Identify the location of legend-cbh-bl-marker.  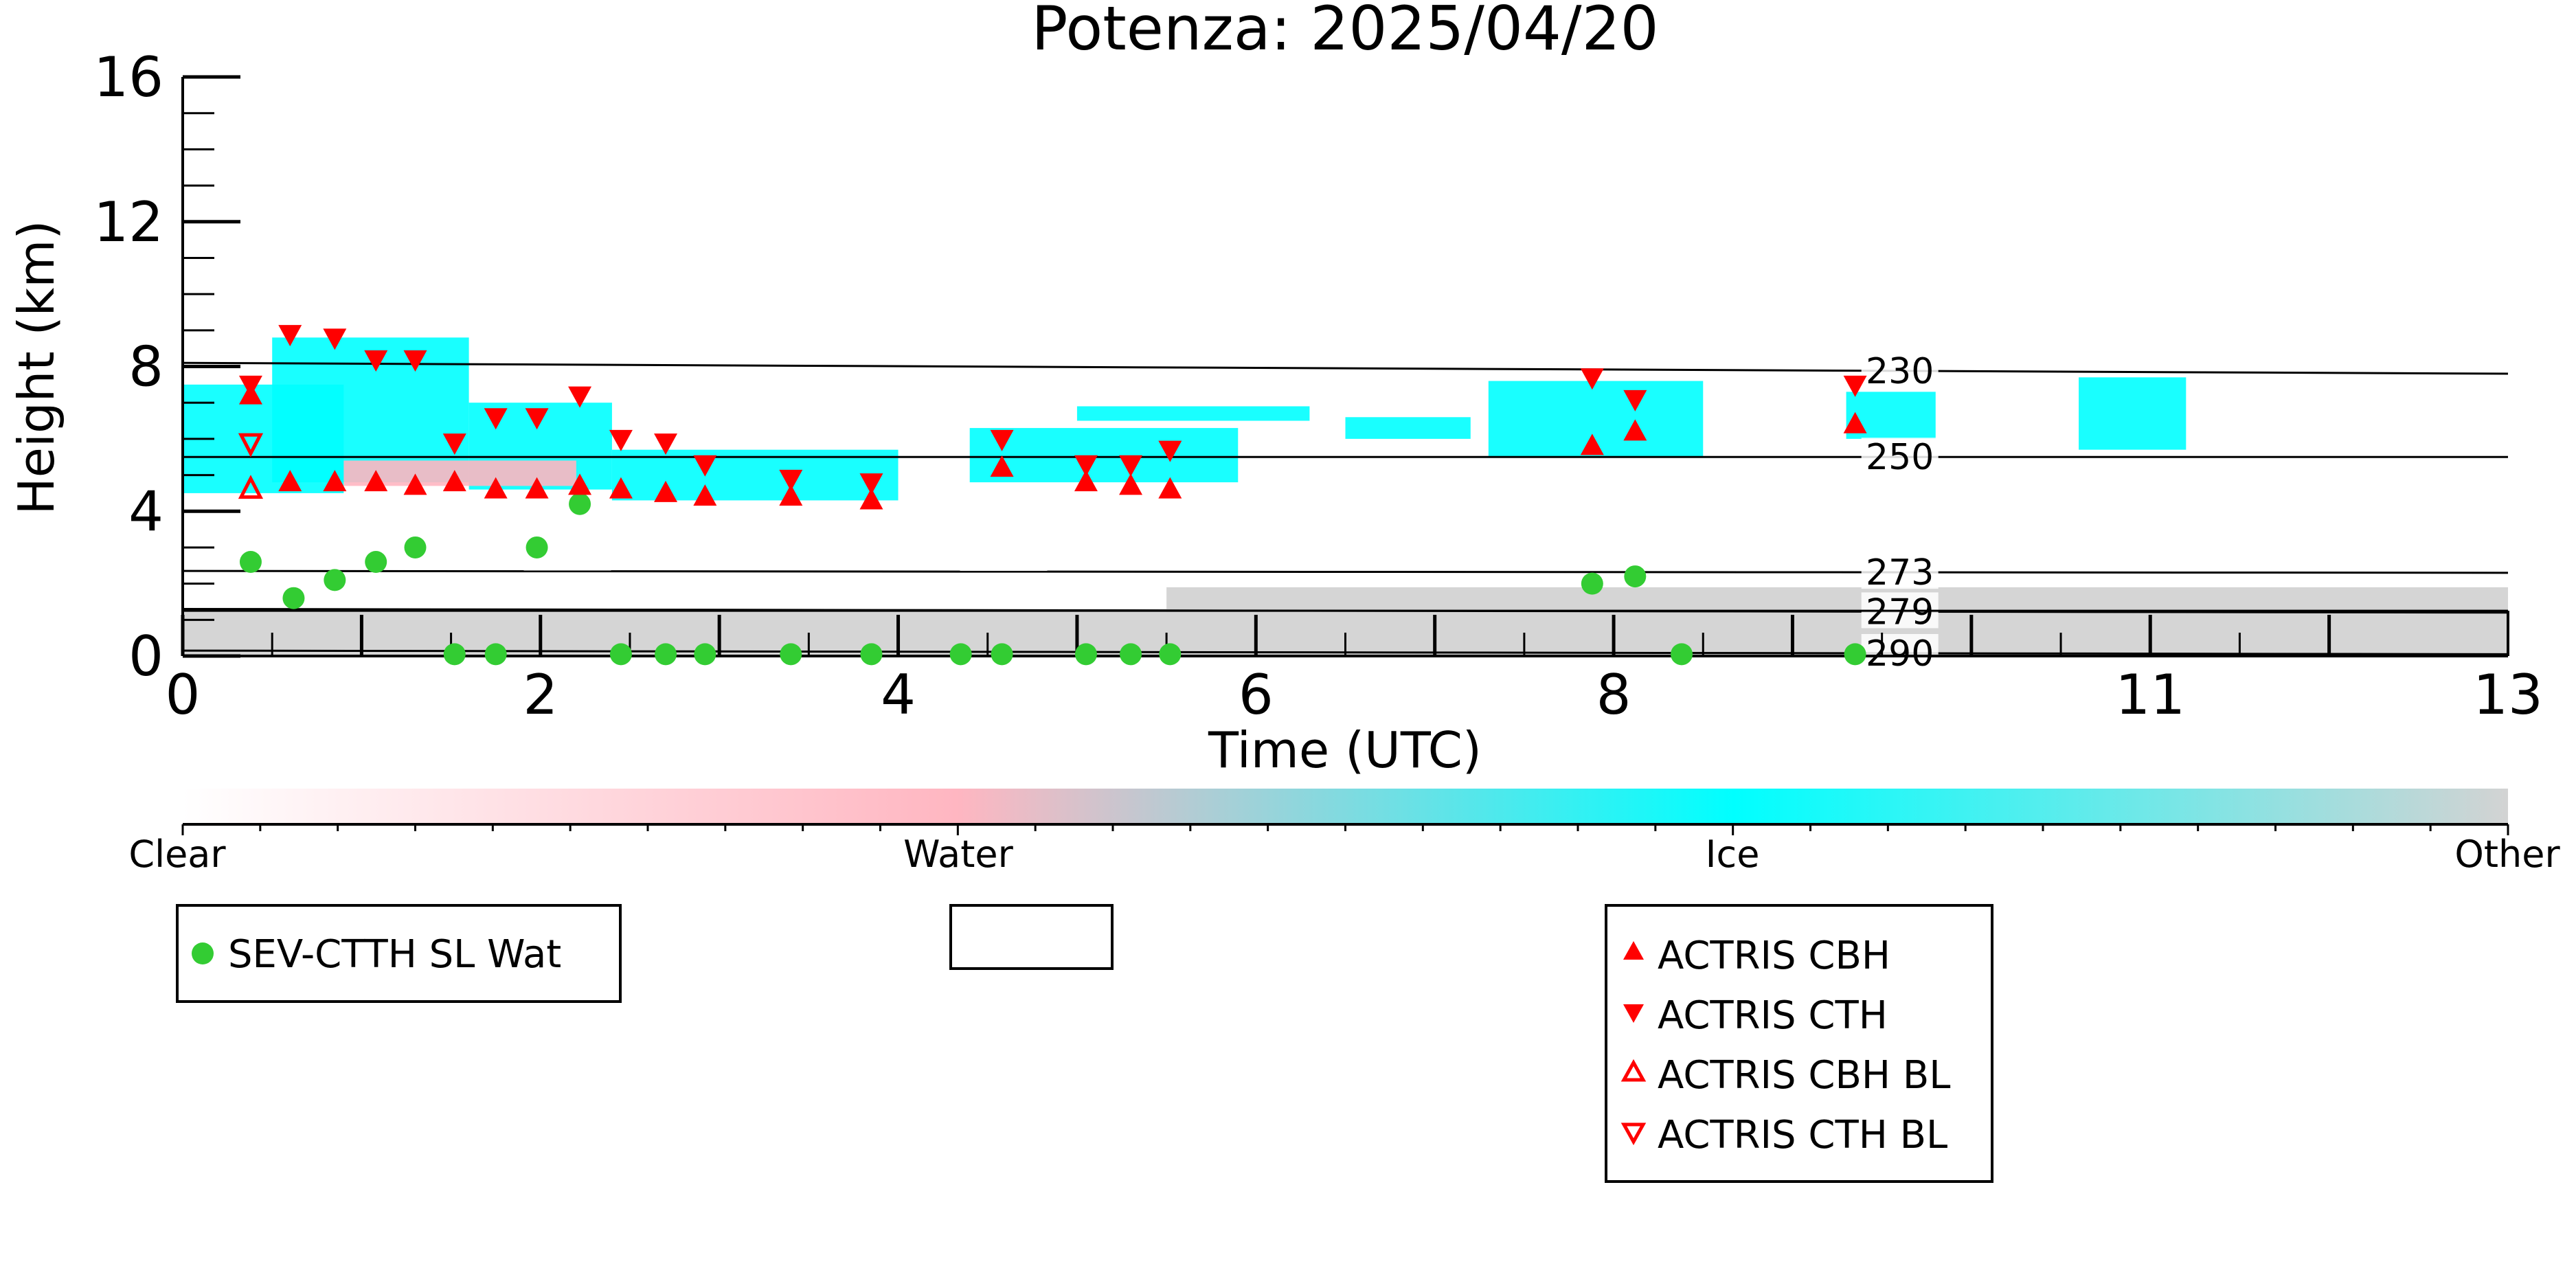
(1633, 1070).